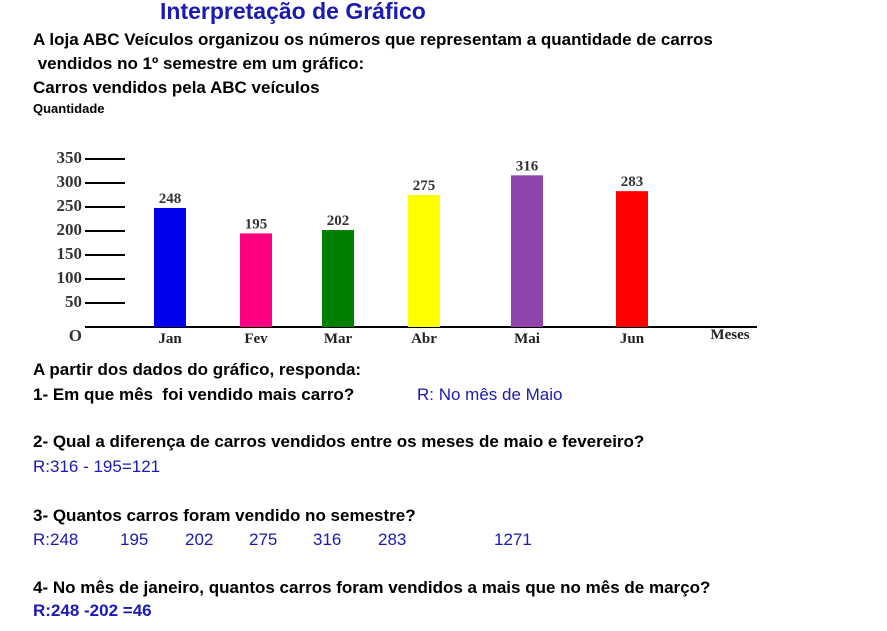 The width and height of the screenshot is (887, 631). I want to click on answer: 202, so click(199, 539).